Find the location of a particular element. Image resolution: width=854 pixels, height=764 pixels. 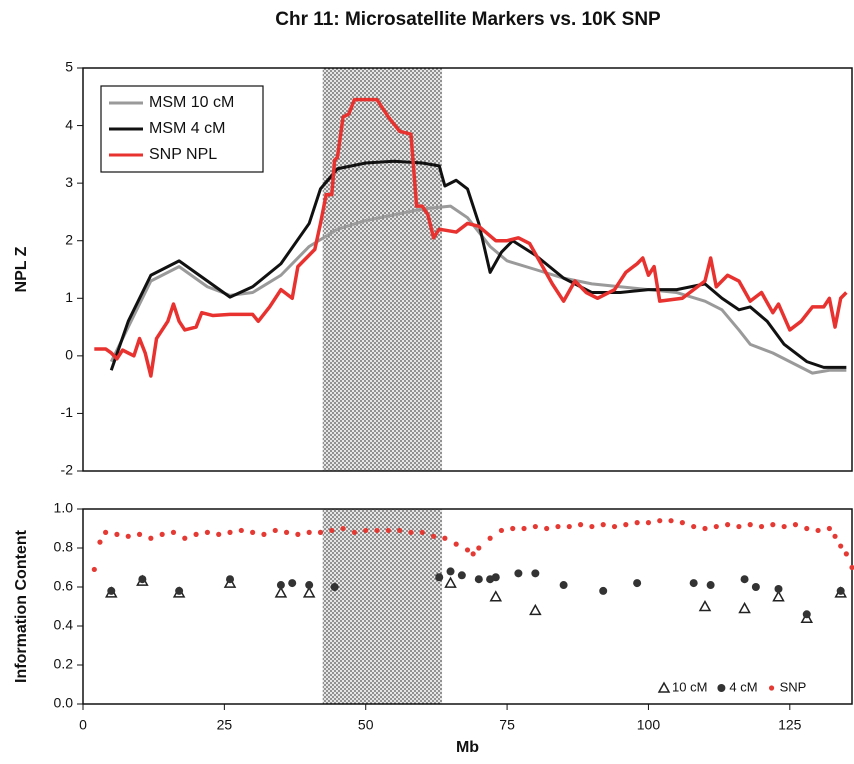

legend-label: 4 cM is located at coordinates (743, 686).